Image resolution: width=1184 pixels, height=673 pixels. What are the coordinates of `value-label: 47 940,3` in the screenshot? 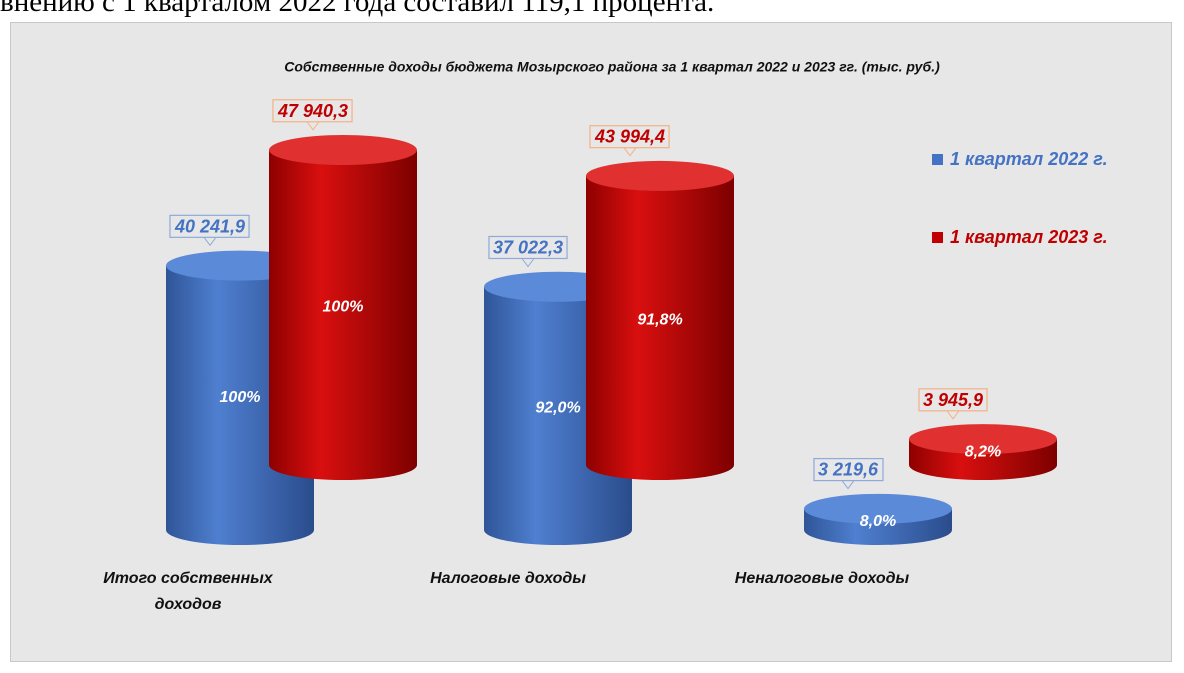 It's located at (312, 111).